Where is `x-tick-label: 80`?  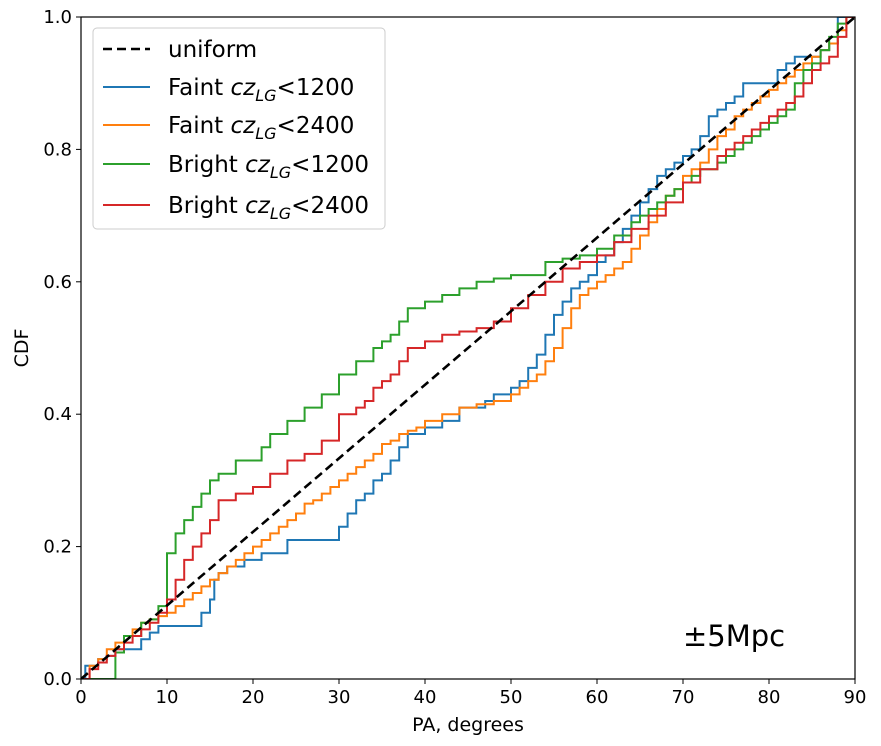 x-tick-label: 80 is located at coordinates (769, 697).